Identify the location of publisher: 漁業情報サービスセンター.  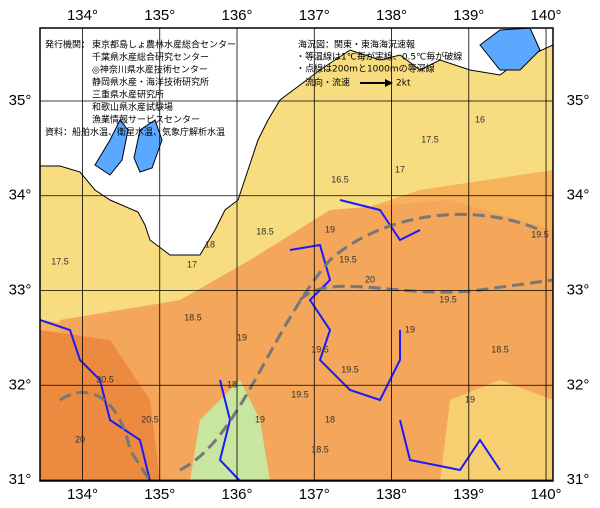
(146, 120).